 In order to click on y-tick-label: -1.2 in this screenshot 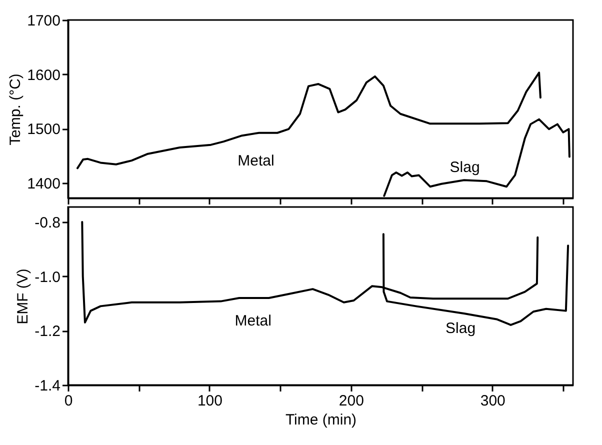, I will do `click(47, 331)`.